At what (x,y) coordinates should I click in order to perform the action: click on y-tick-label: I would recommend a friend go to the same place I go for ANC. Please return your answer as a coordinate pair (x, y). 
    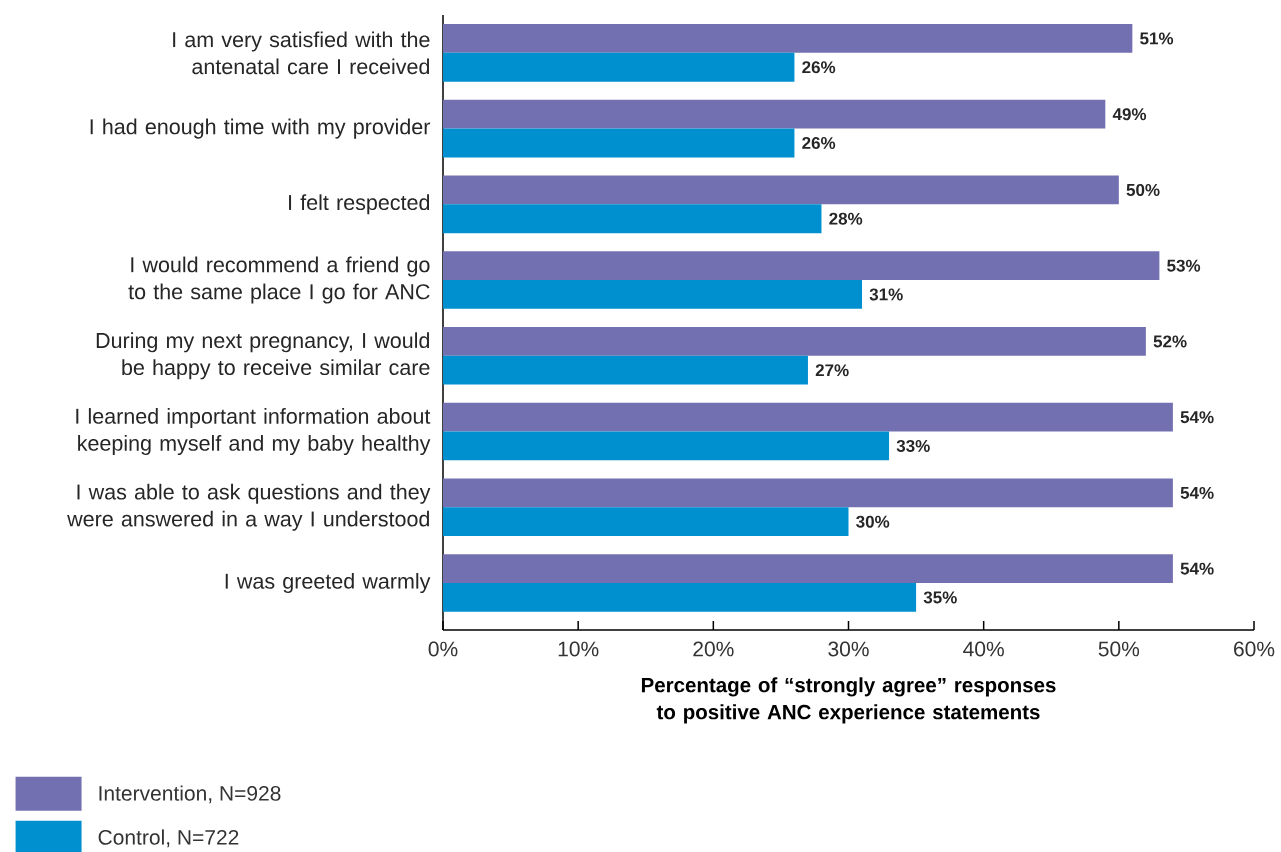
    Looking at the image, I should click on (279, 280).